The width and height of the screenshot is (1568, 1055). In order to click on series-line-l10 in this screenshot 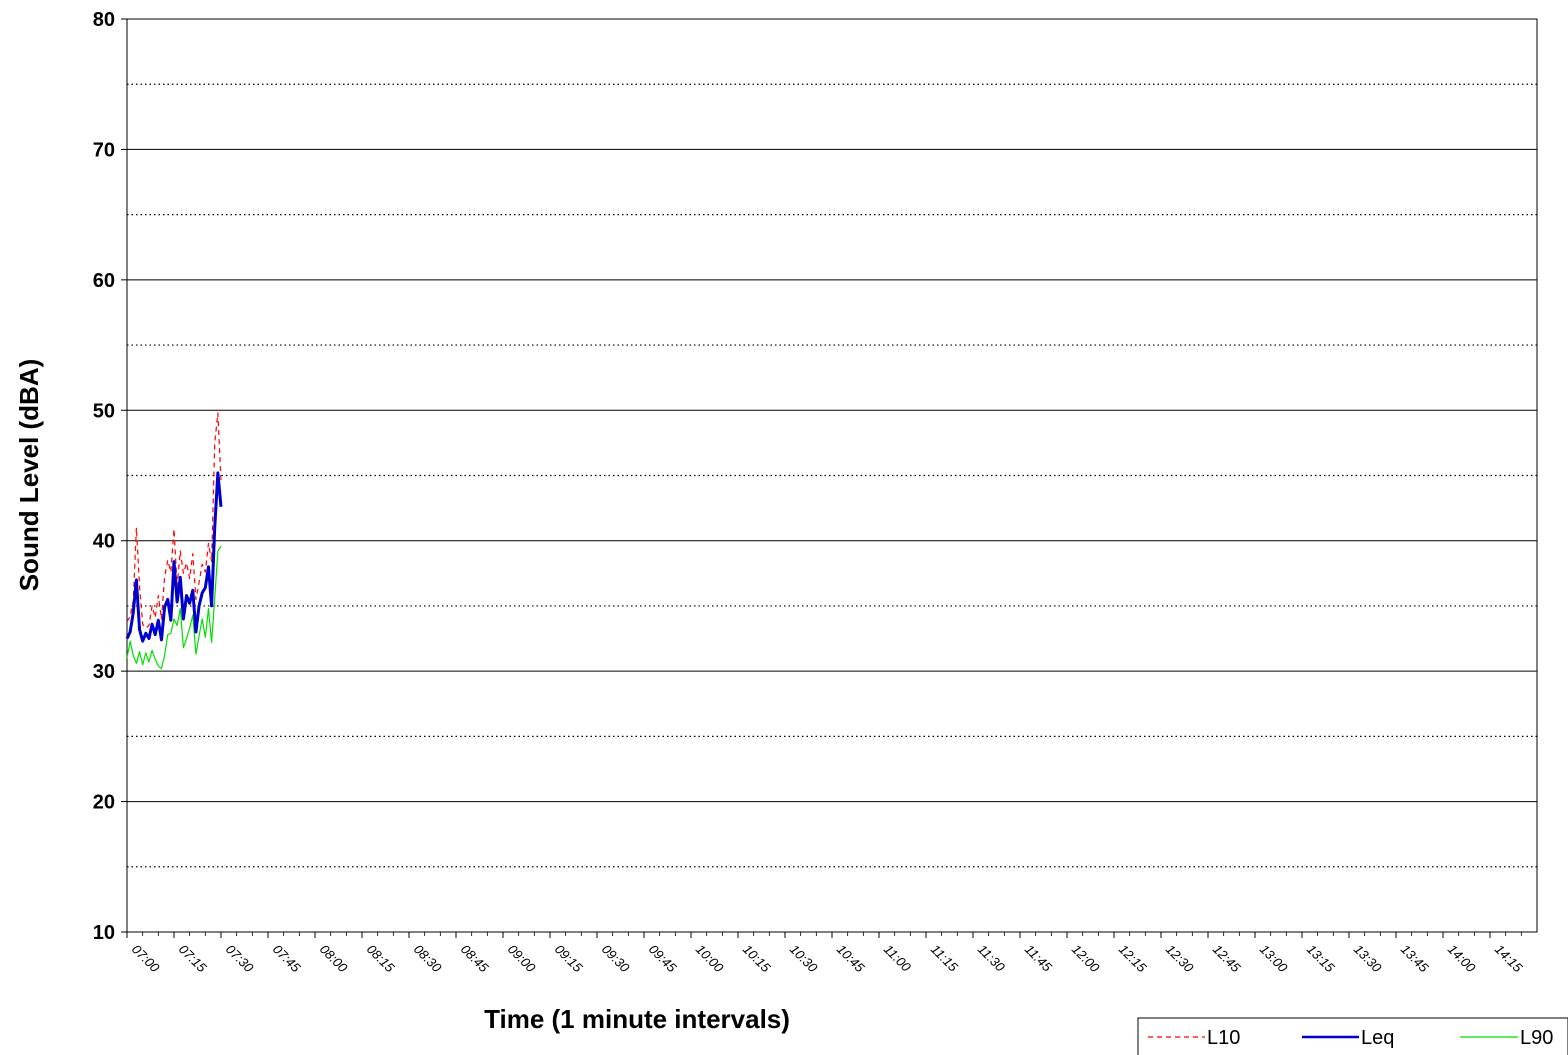, I will do `click(174, 520)`.